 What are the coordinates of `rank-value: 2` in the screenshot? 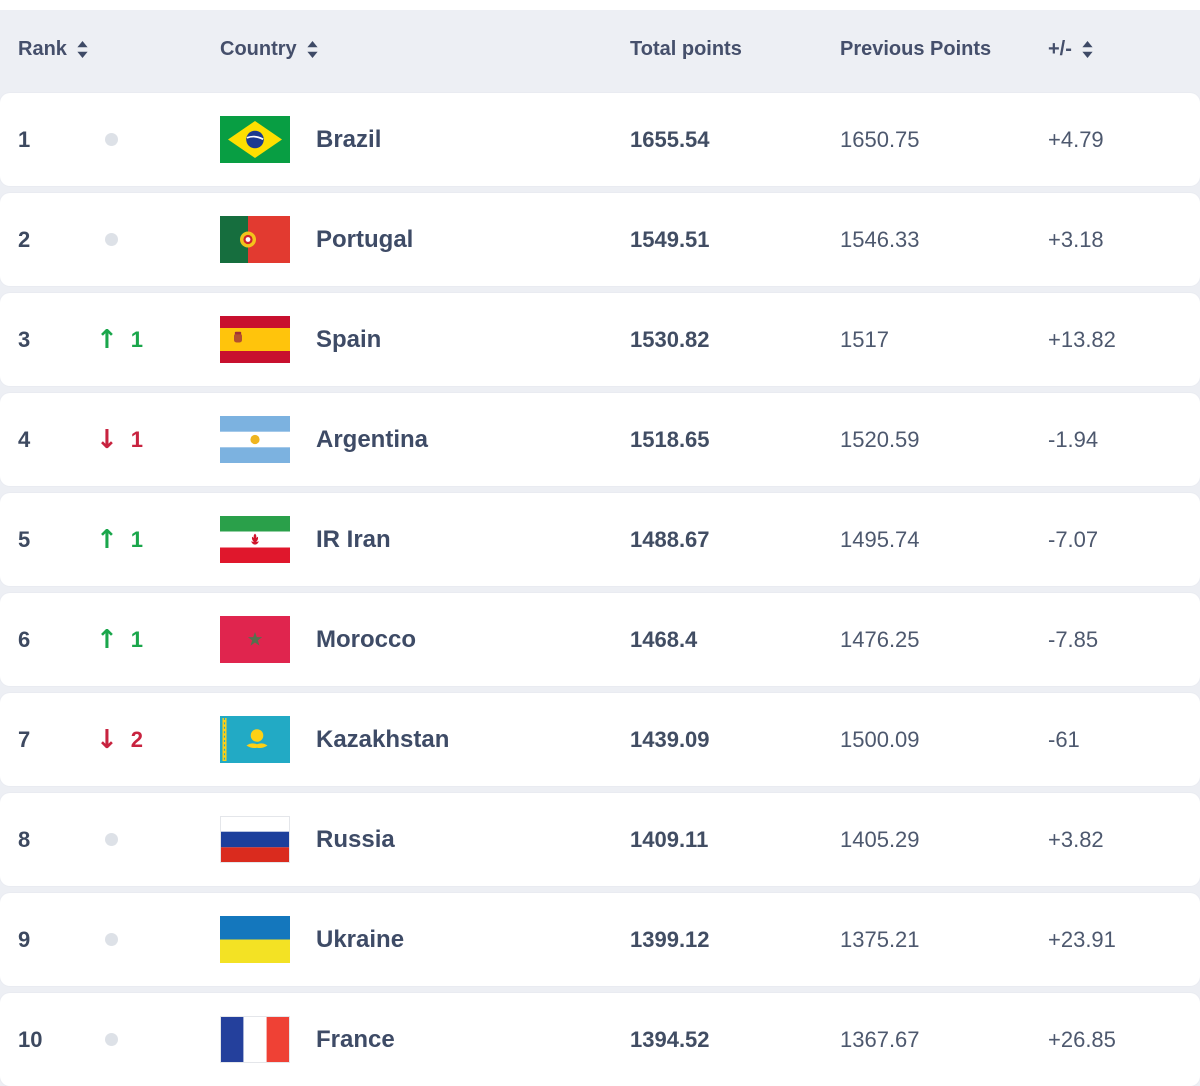 It's located at (24, 239).